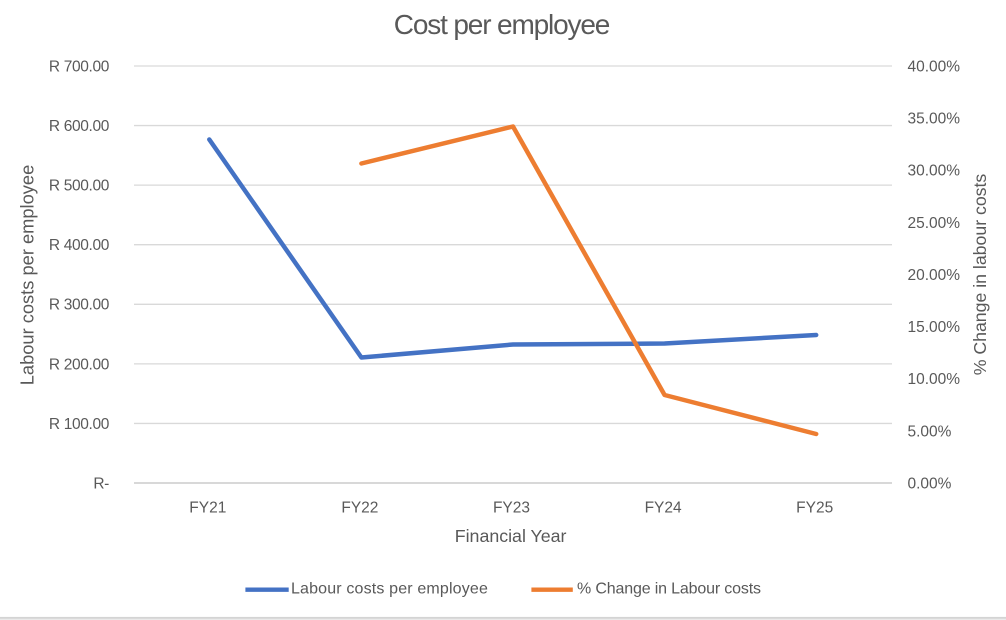  I want to click on svg-text: 25.00%, so click(934, 223).